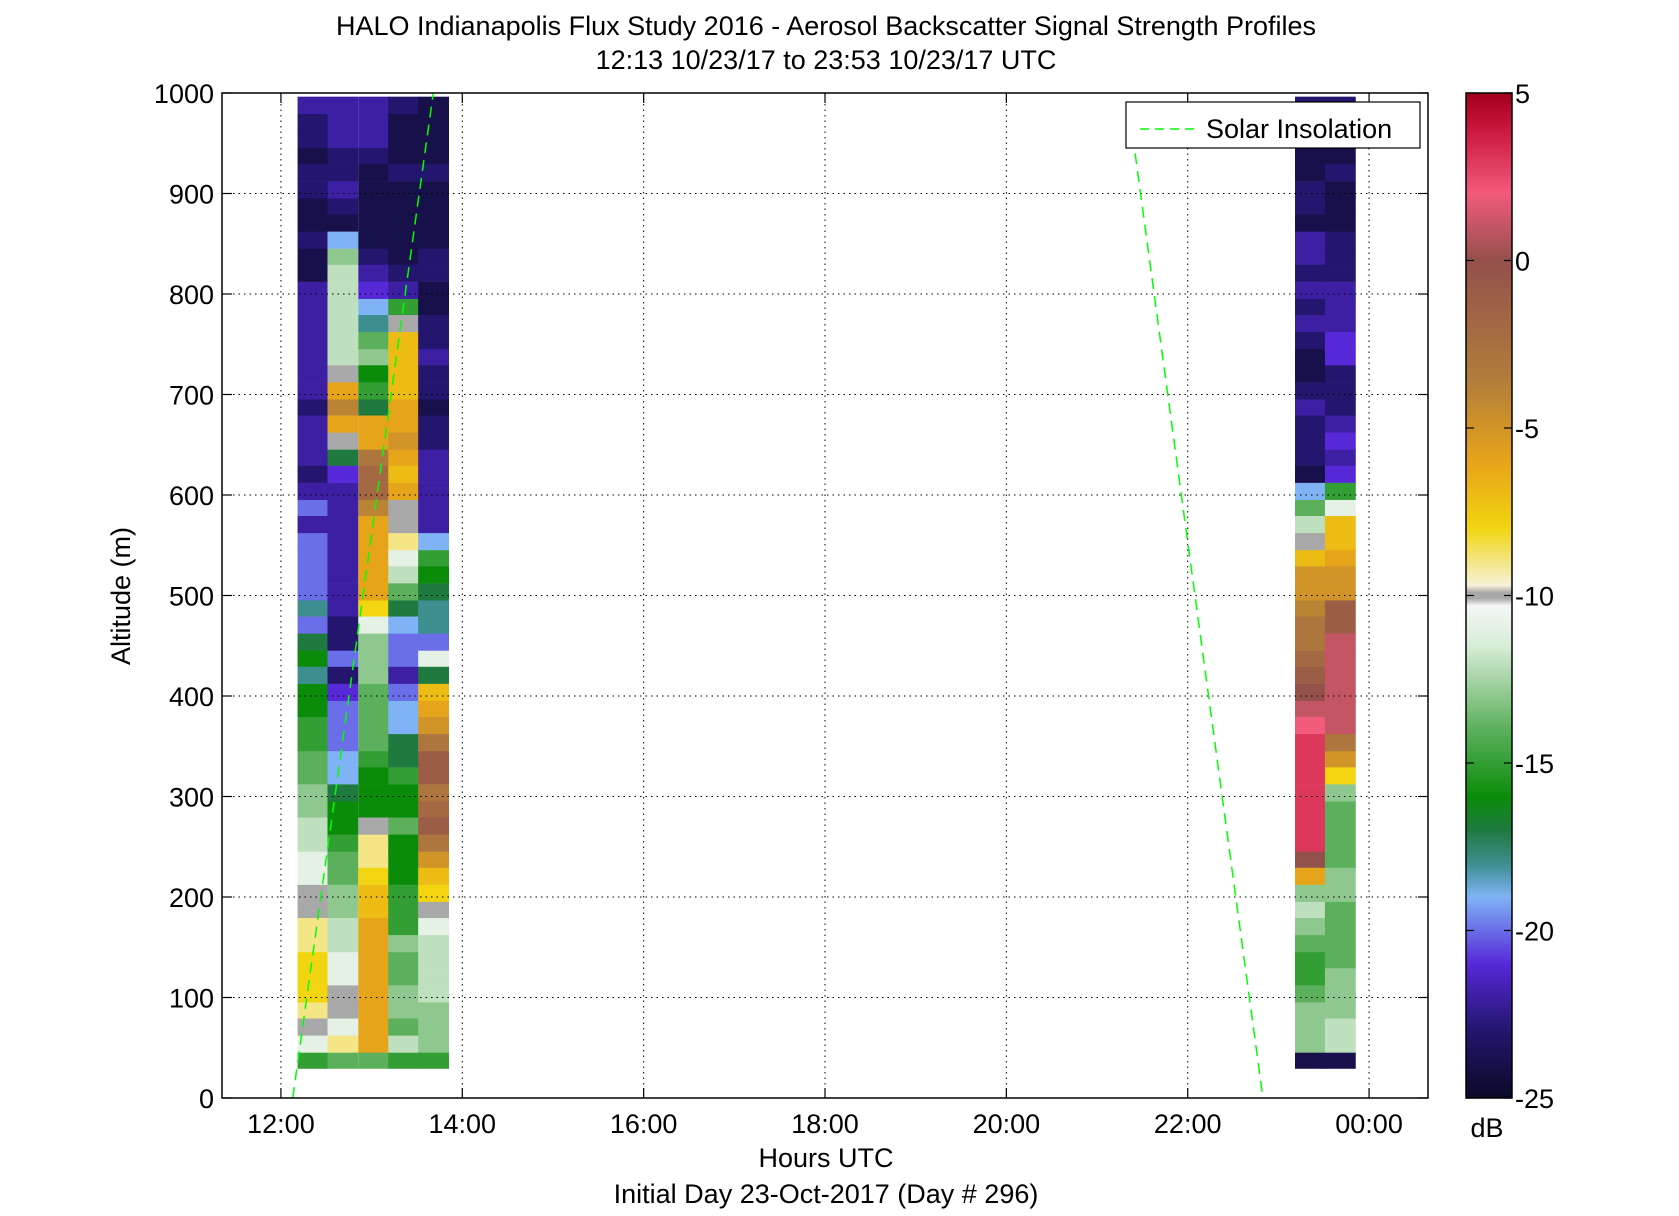  I want to click on y-tick-label: 0, so click(206, 1099).